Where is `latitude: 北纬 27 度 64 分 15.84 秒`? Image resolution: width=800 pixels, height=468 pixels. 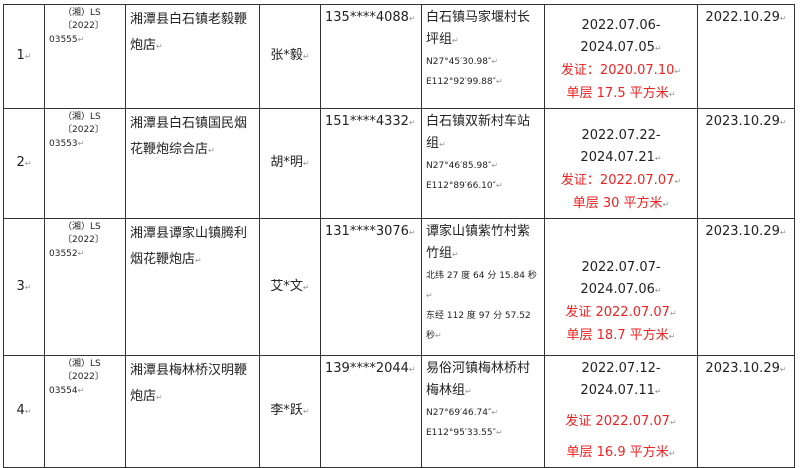
latitude: 北纬 27 度 64 分 15.84 秒 is located at coordinates (483, 286).